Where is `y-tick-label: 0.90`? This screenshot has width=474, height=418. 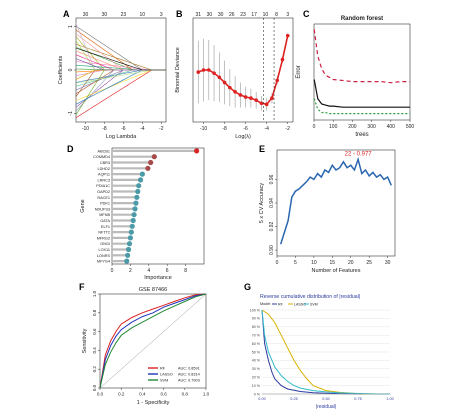 y-tick-label: 0.90 is located at coordinates (272, 250).